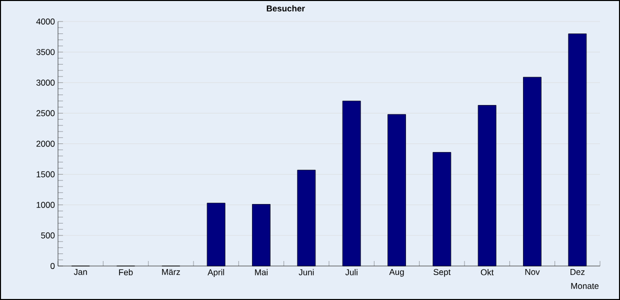 Image resolution: width=620 pixels, height=300 pixels. What do you see at coordinates (171, 272) in the screenshot?
I see `x-tick-label: März` at bounding box center [171, 272].